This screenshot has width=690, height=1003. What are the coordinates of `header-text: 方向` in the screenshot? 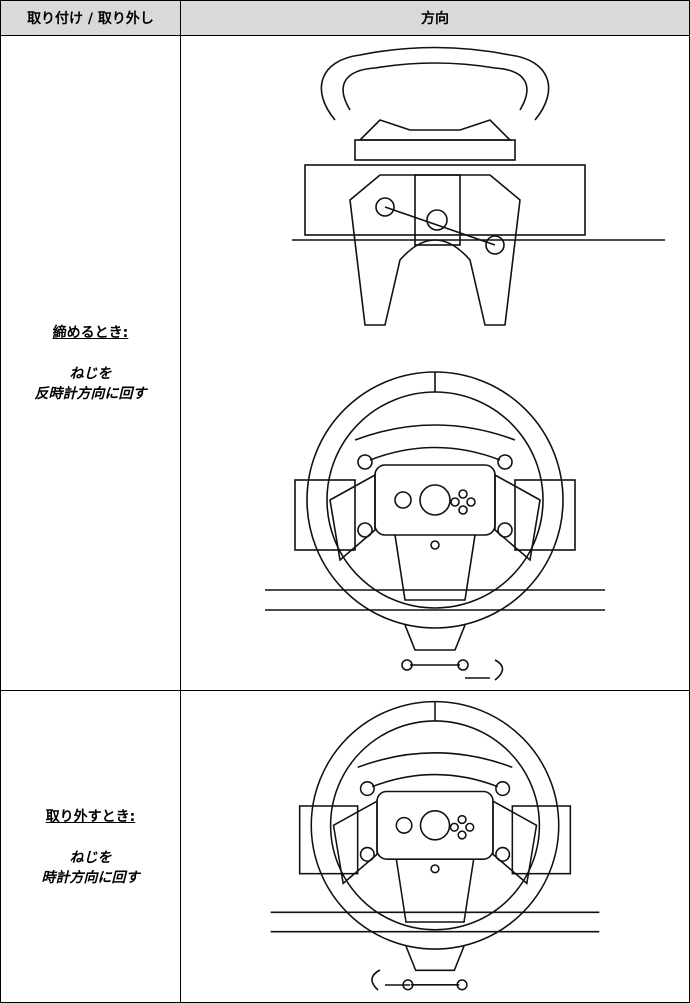 It's located at (435, 19).